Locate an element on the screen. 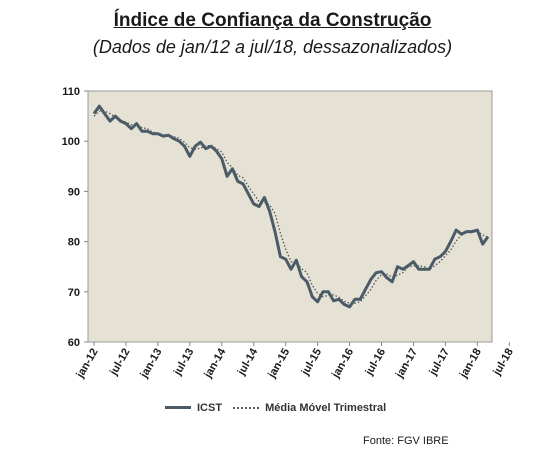 The height and width of the screenshot is (457, 545). legend-swatch-icst is located at coordinates (178, 407).